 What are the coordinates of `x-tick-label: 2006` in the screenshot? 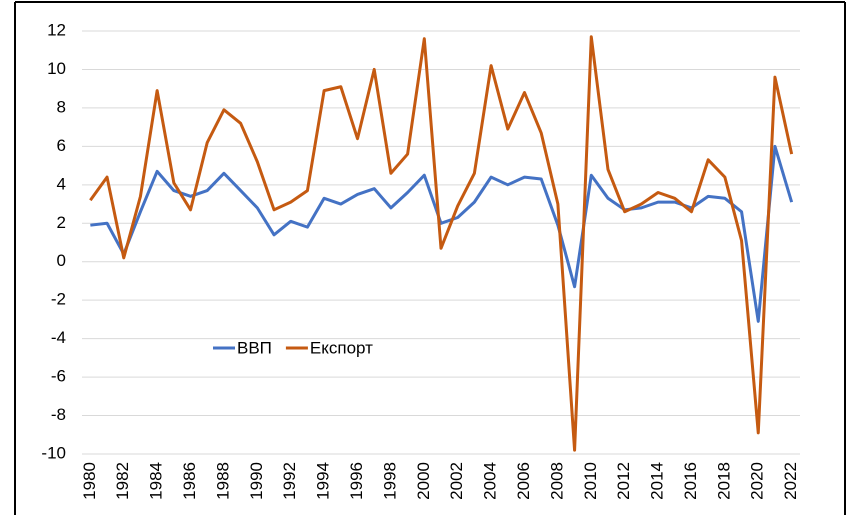 It's located at (523, 481).